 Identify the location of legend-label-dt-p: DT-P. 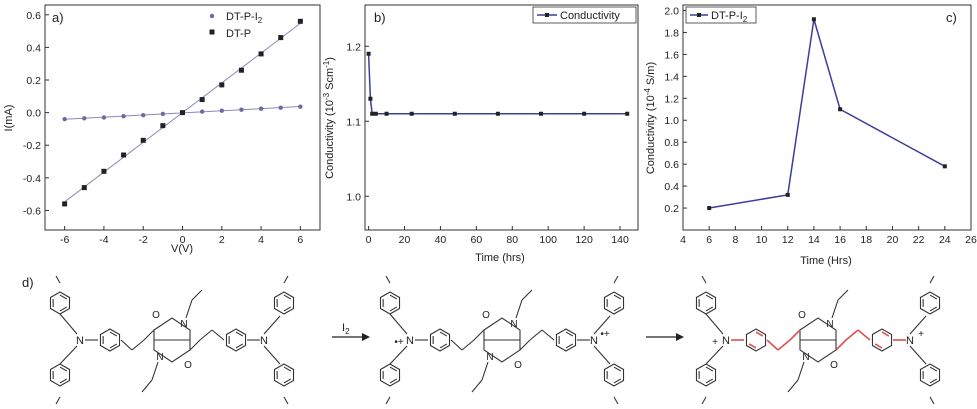
(238, 34).